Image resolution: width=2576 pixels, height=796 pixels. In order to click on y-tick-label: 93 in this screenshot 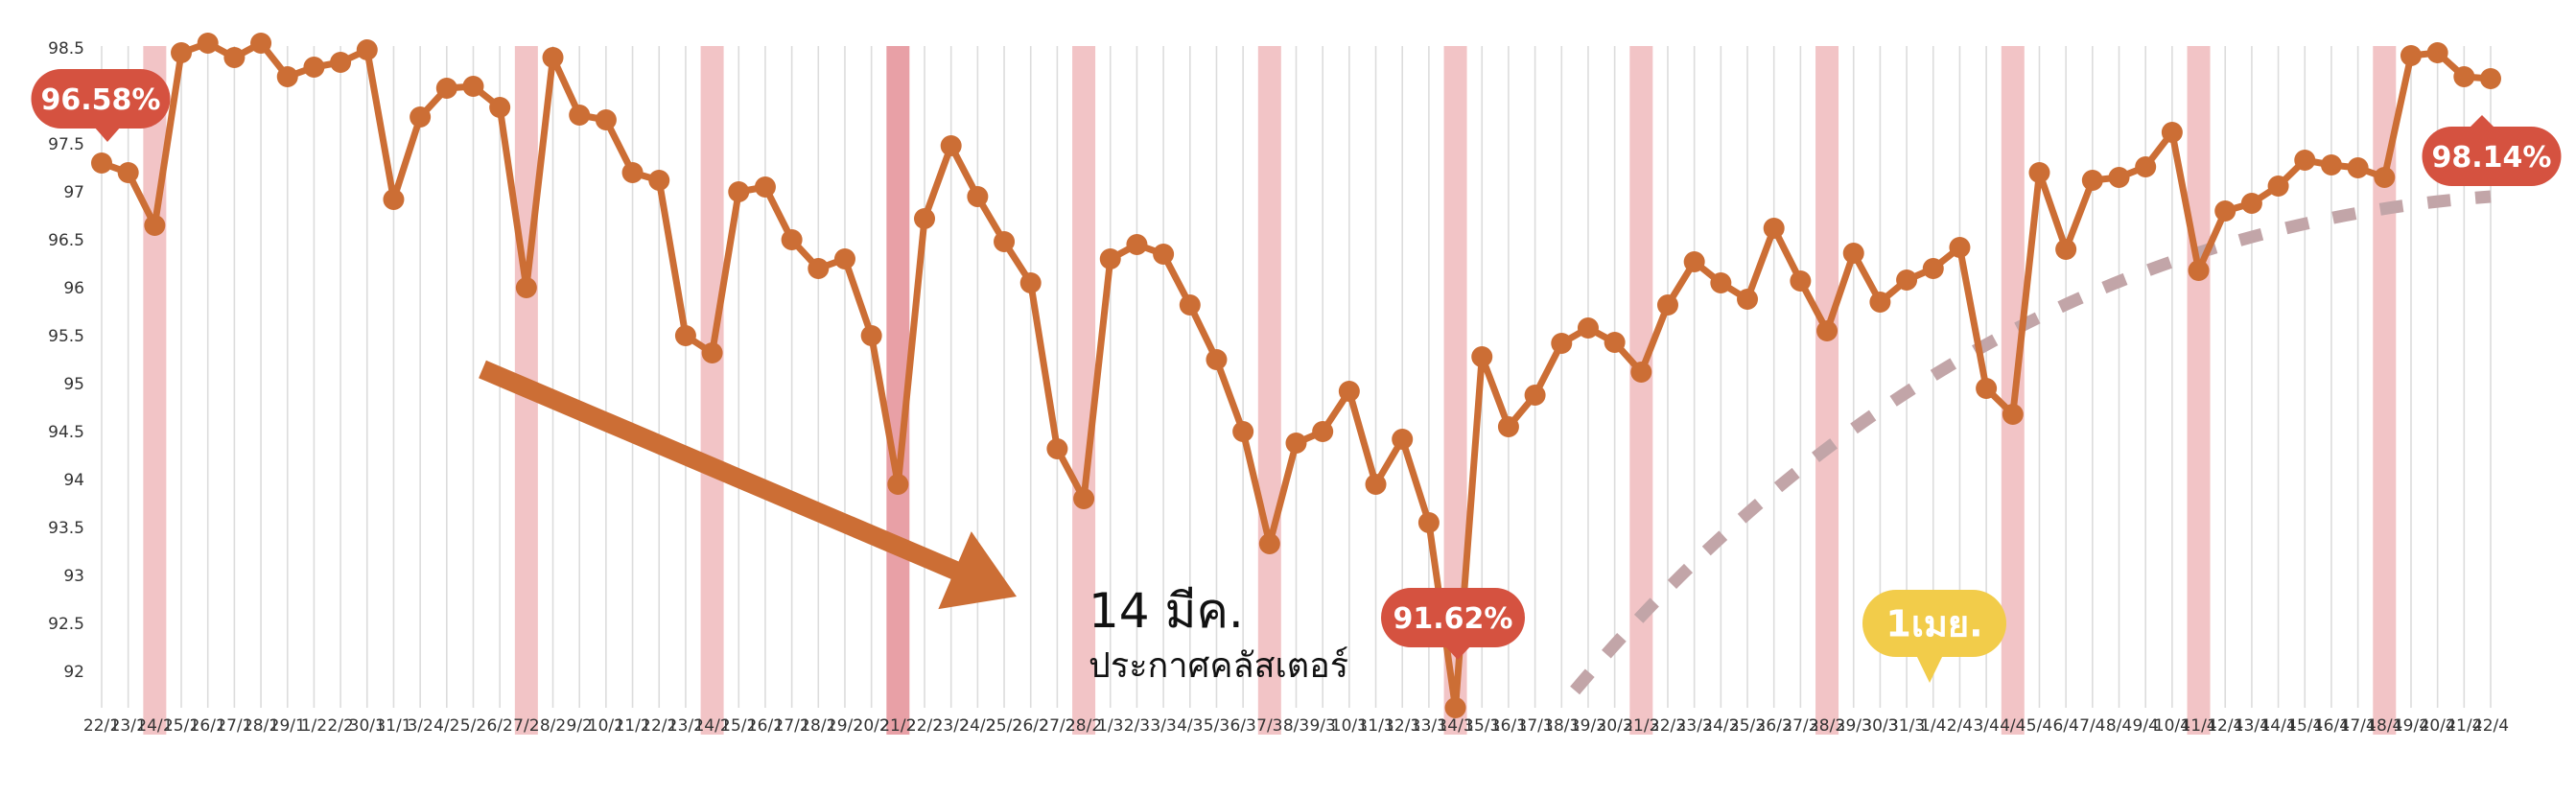, I will do `click(73, 576)`.